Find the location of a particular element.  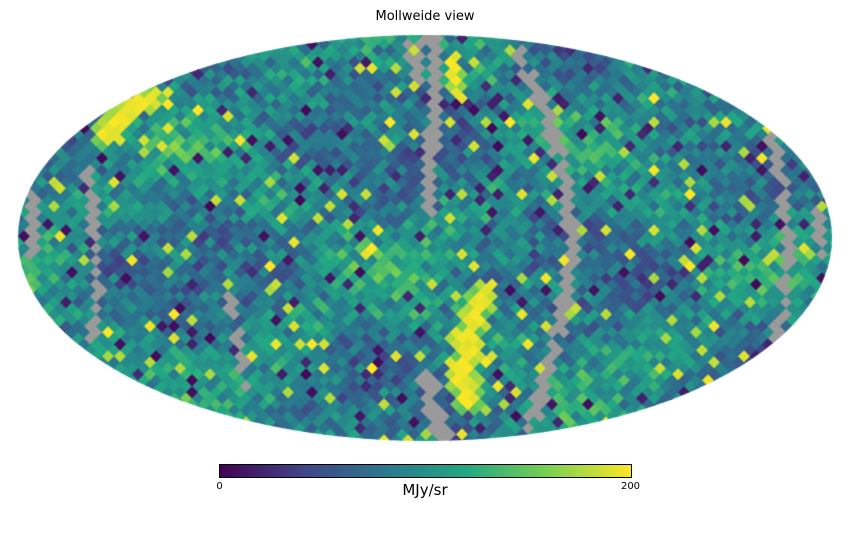

colorbar-gradient: 0 200 is located at coordinates (428, 478).